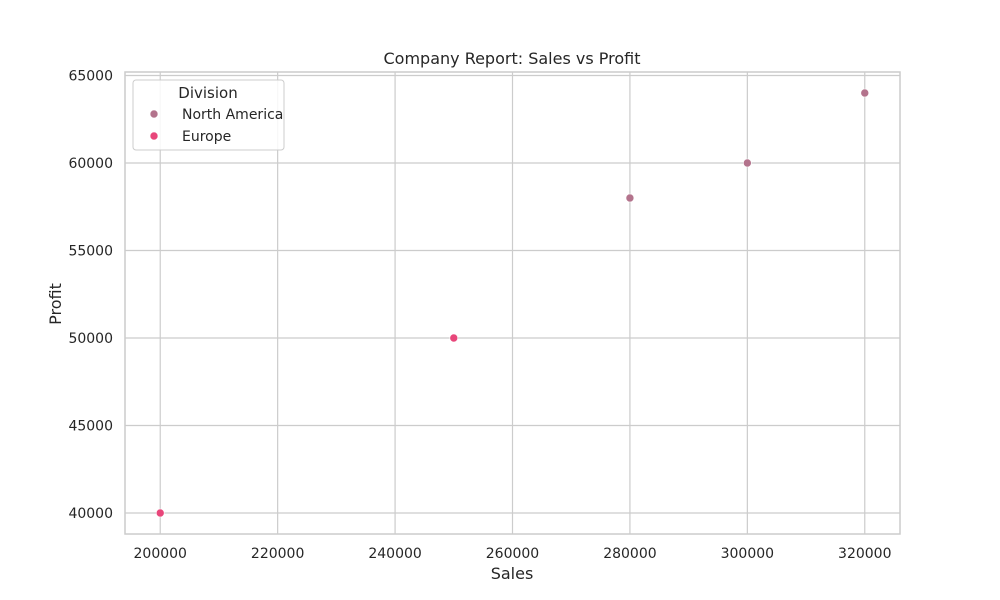  What do you see at coordinates (277, 554) in the screenshot?
I see `x-tick-label: 220000` at bounding box center [277, 554].